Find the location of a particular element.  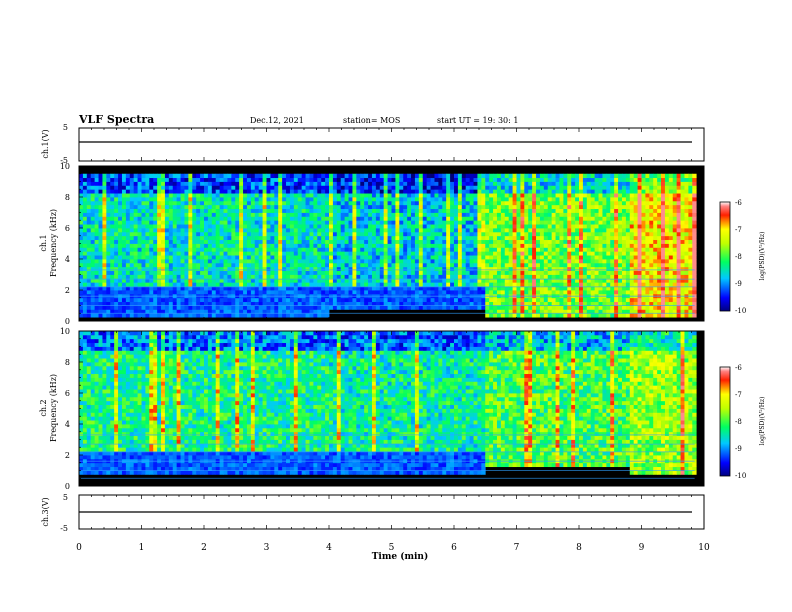

figure-title: VLF Spectra is located at coordinates (116, 119).